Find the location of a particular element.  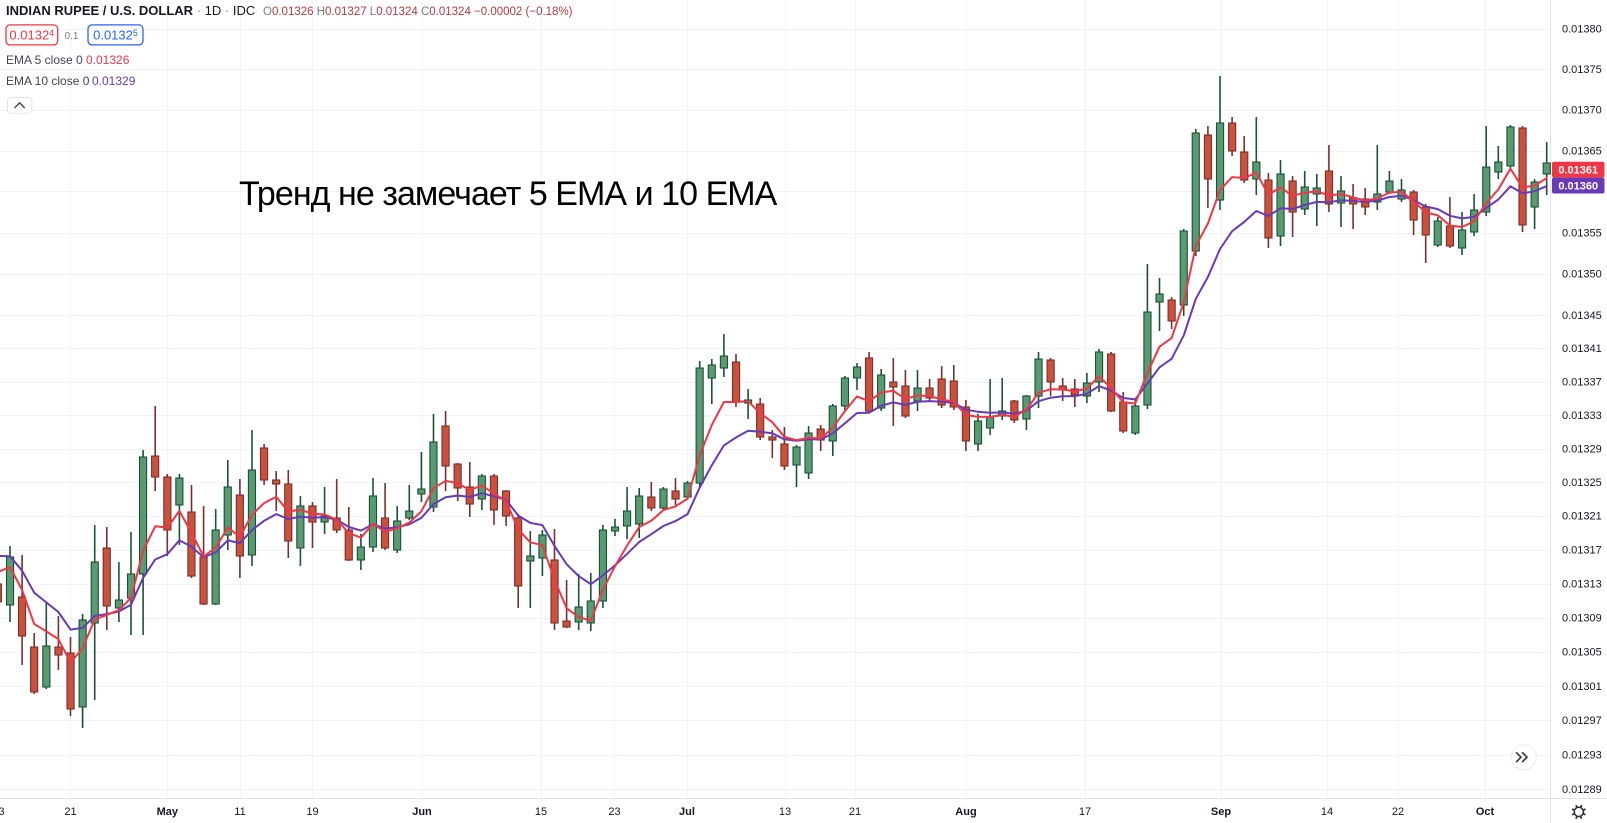

svg-text:INDIAN RUPEE / U.S. DOLLAR · 1: INDIAN RUPEE / U.S. DOLLAR · 1D · IDC is located at coordinates (130, 10).